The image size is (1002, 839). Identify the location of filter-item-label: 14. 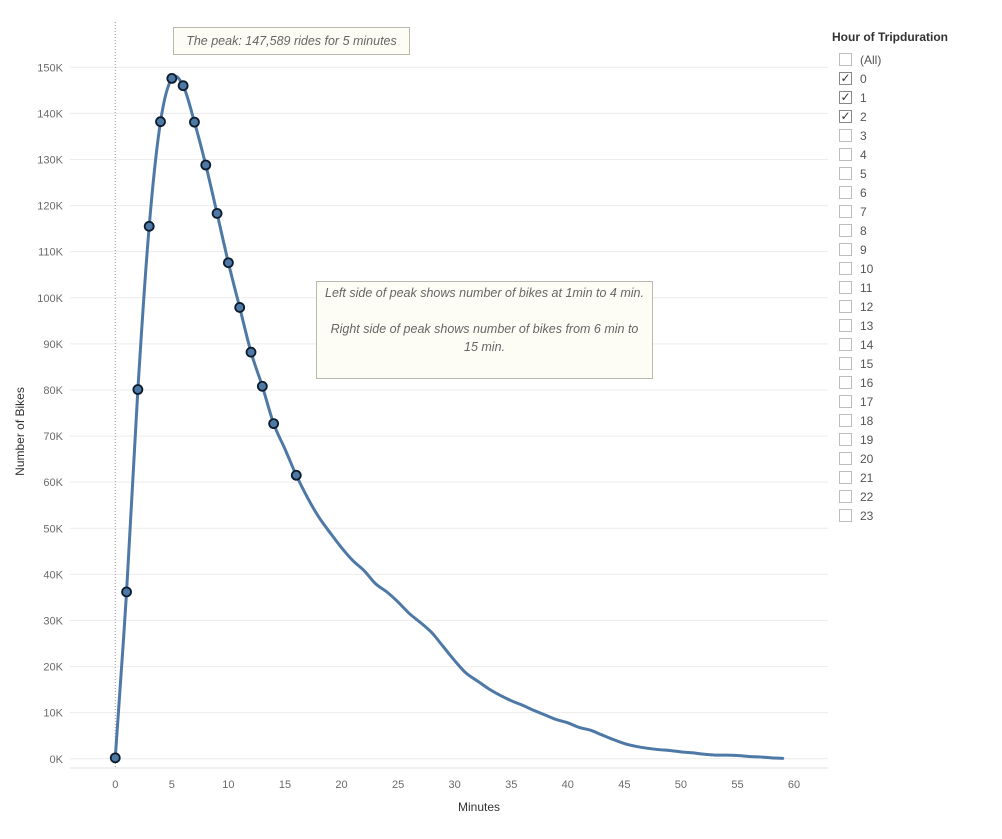
(867, 344).